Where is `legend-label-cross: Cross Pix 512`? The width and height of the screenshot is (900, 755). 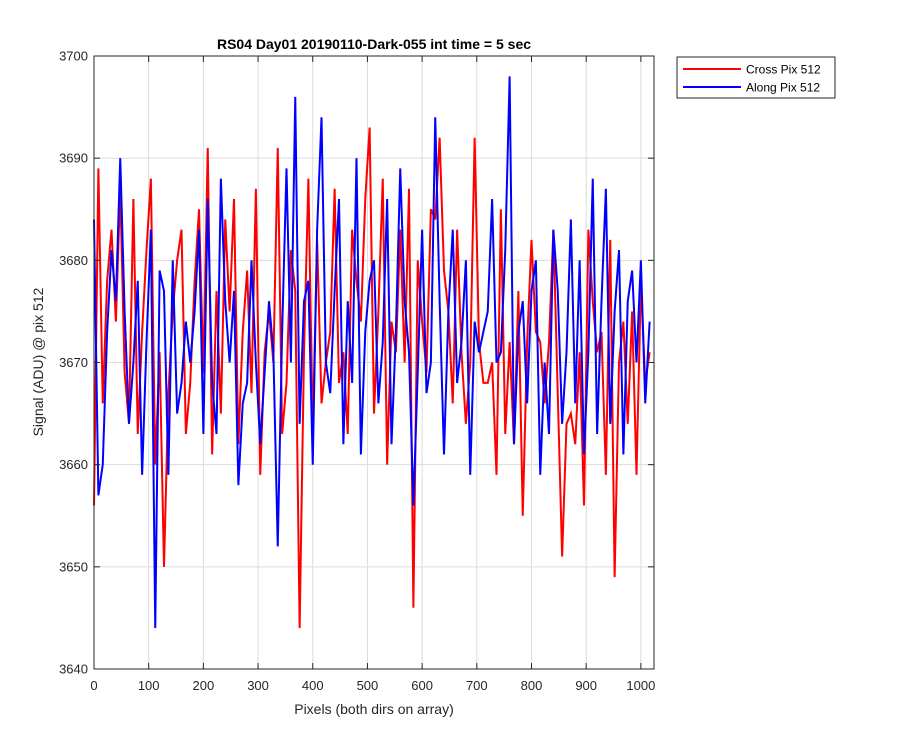 legend-label-cross: Cross Pix 512 is located at coordinates (783, 70).